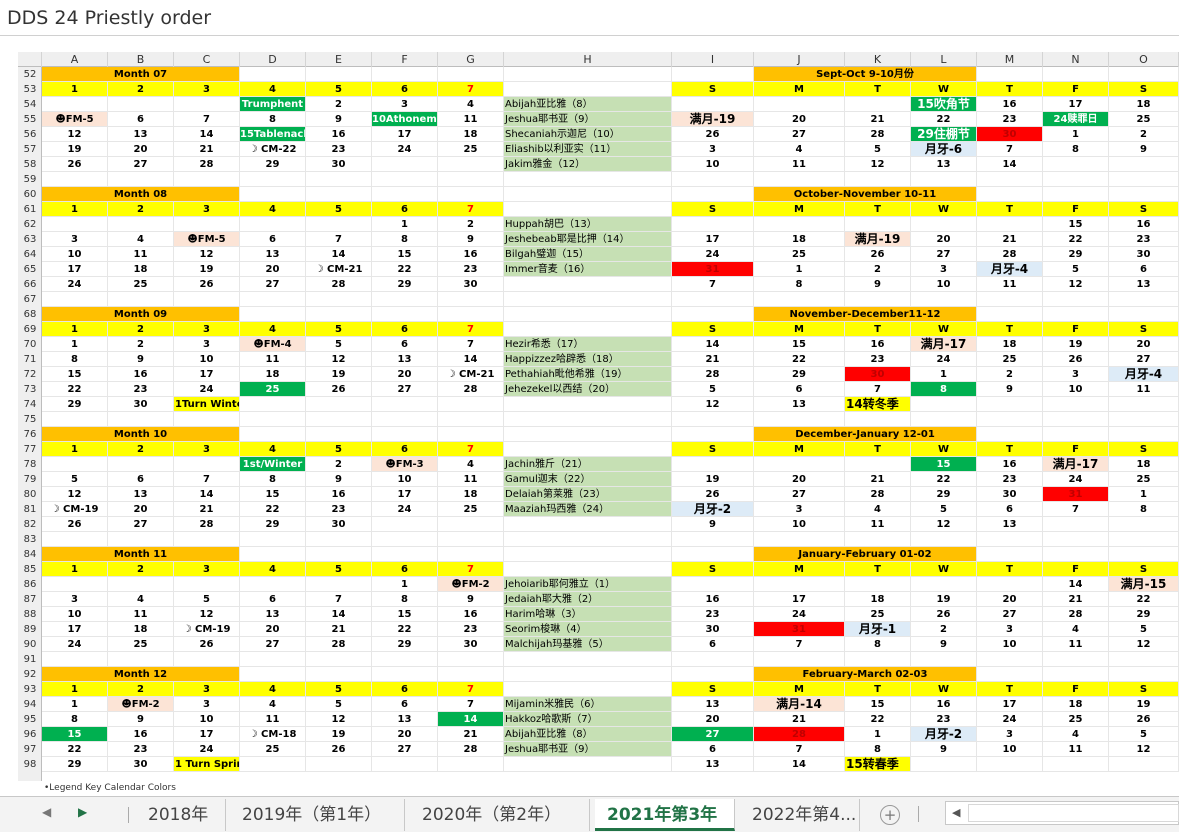 The width and height of the screenshot is (1179, 832). Describe the element at coordinates (1076, 119) in the screenshot. I see `calendar-cell: 24赎罪日` at that location.